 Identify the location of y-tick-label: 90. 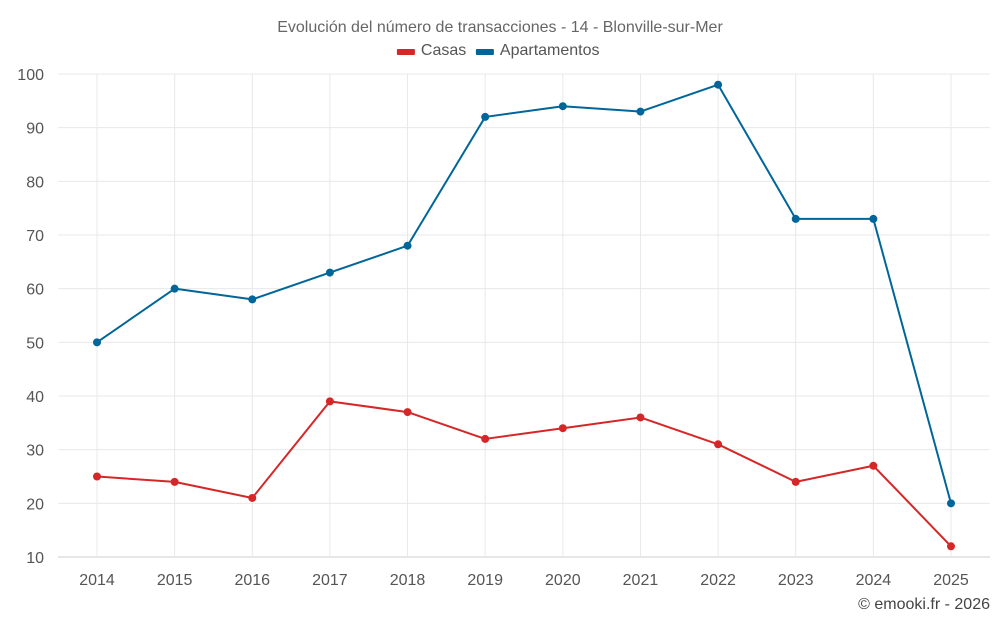
(35, 129).